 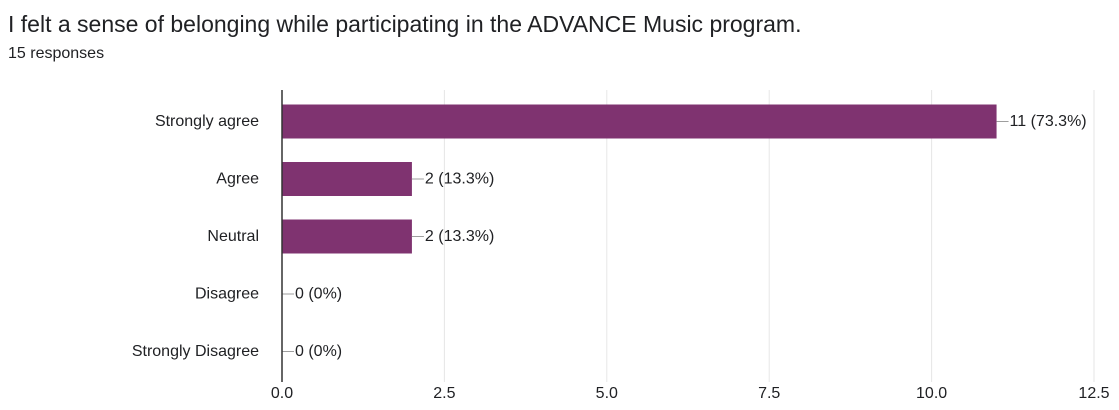 I want to click on x-tick-label: 10.0, so click(x=931, y=393).